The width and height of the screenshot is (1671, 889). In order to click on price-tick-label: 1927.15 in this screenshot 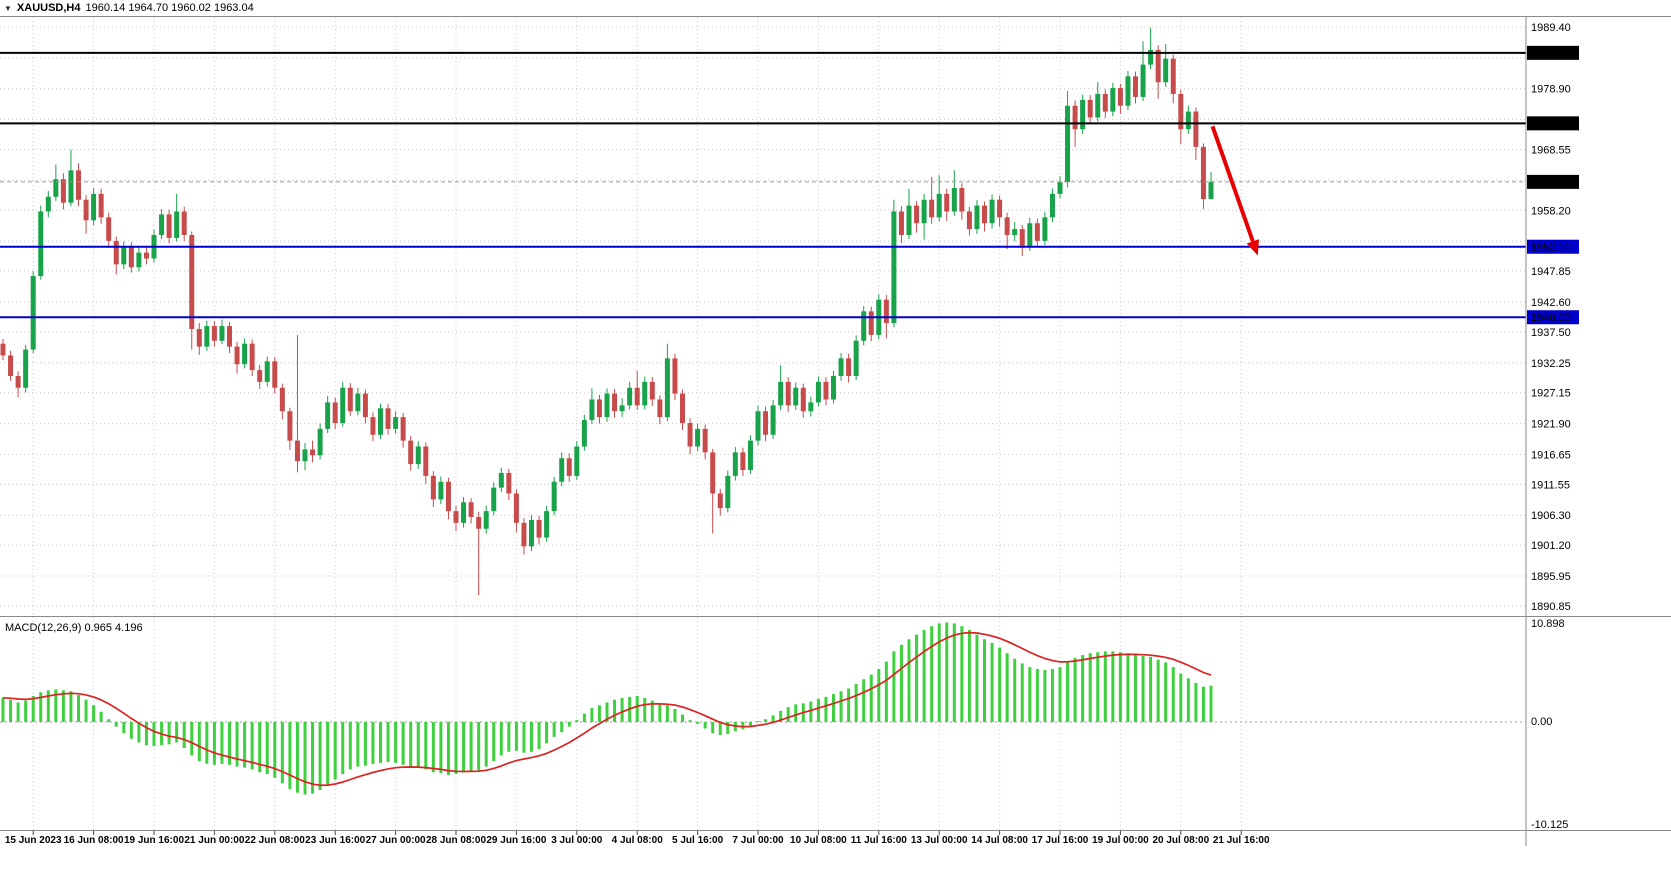, I will do `click(1551, 394)`.